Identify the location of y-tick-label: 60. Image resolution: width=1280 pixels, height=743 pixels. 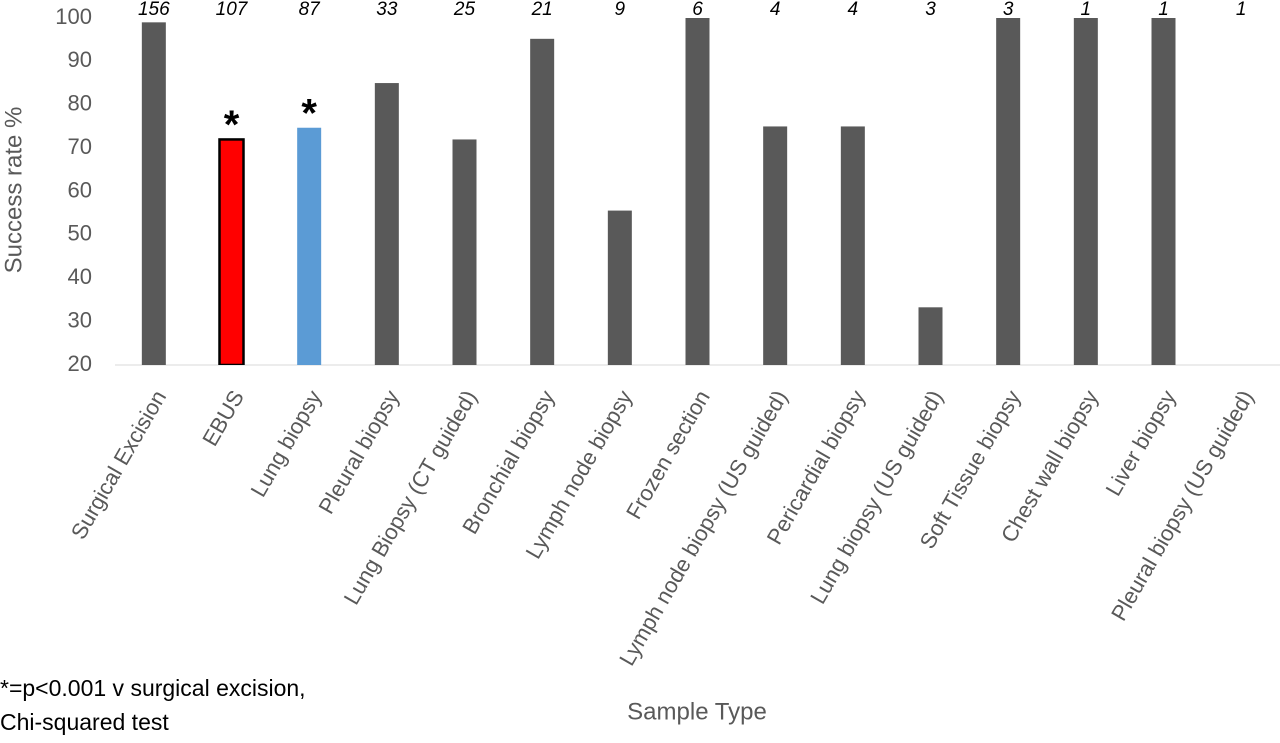
(80, 189).